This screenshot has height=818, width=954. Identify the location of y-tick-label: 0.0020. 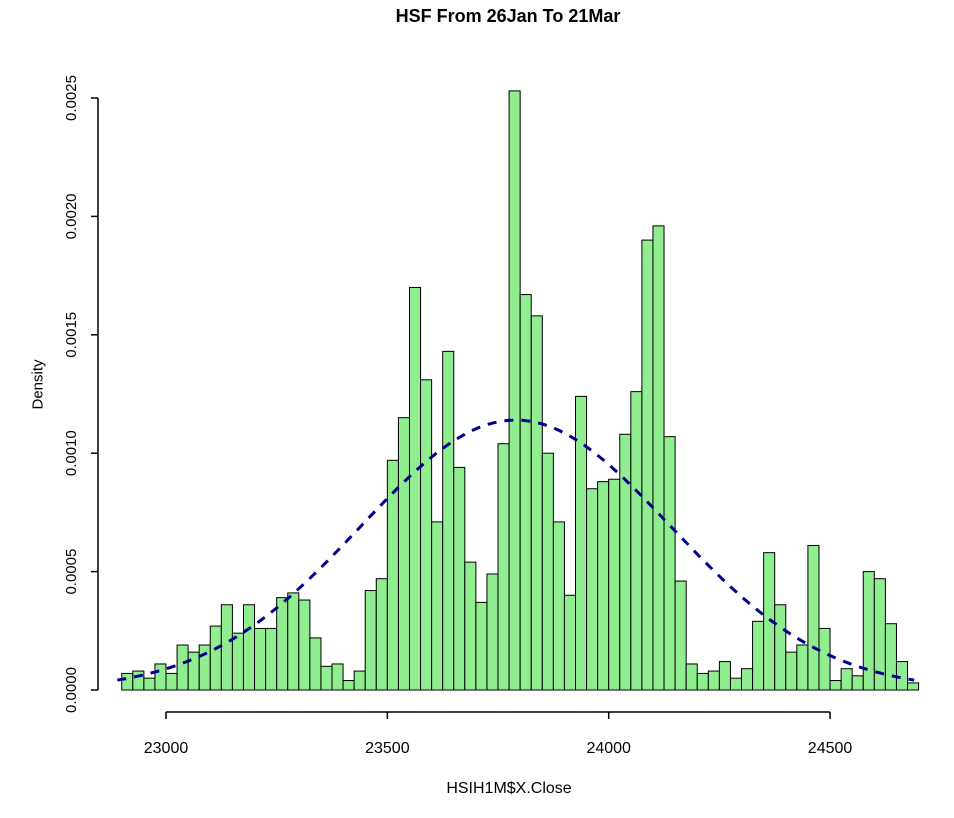
(71, 216).